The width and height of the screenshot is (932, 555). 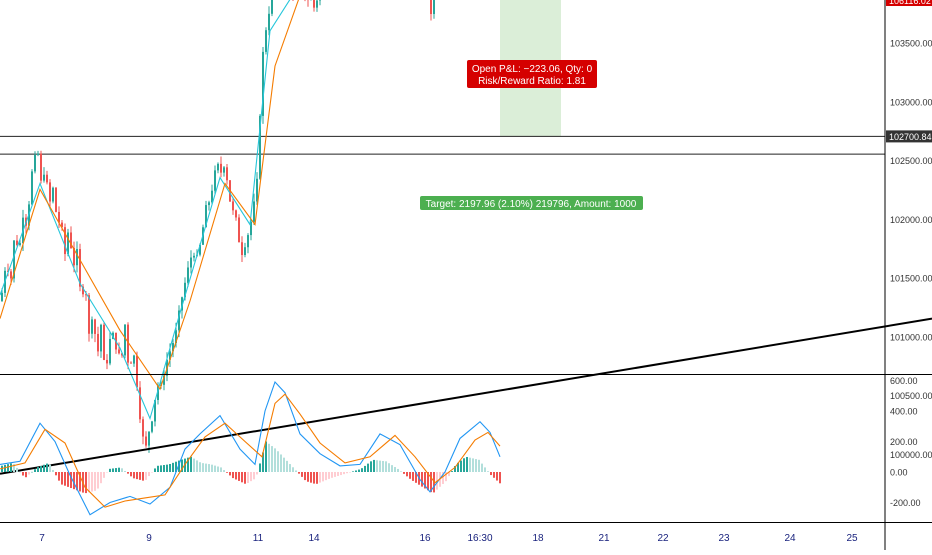 I want to click on stop-price-tag: 106116.02, so click(x=910, y=3).